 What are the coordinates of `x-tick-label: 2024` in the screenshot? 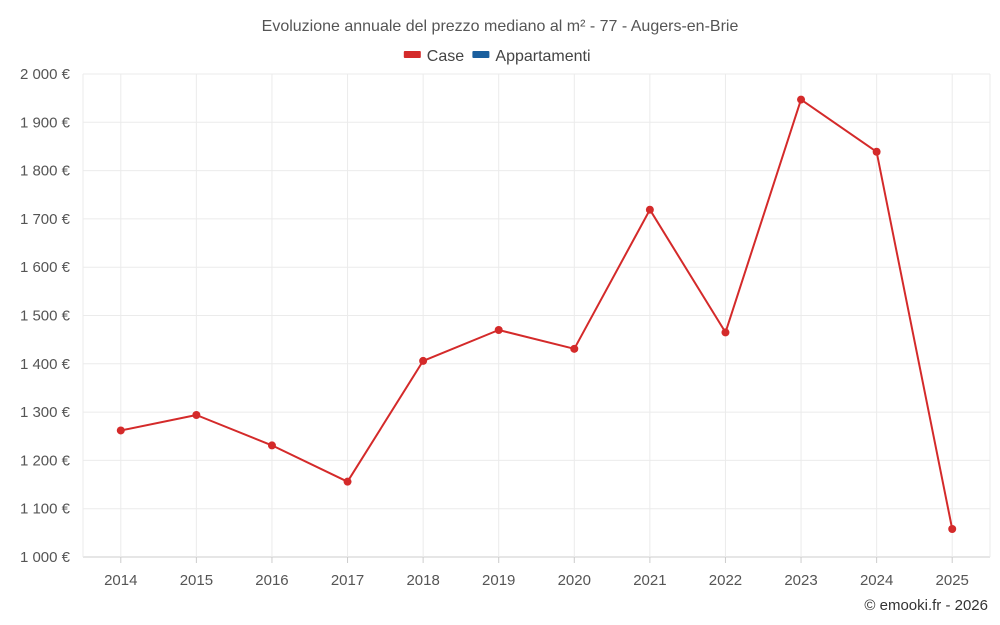 It's located at (876, 580).